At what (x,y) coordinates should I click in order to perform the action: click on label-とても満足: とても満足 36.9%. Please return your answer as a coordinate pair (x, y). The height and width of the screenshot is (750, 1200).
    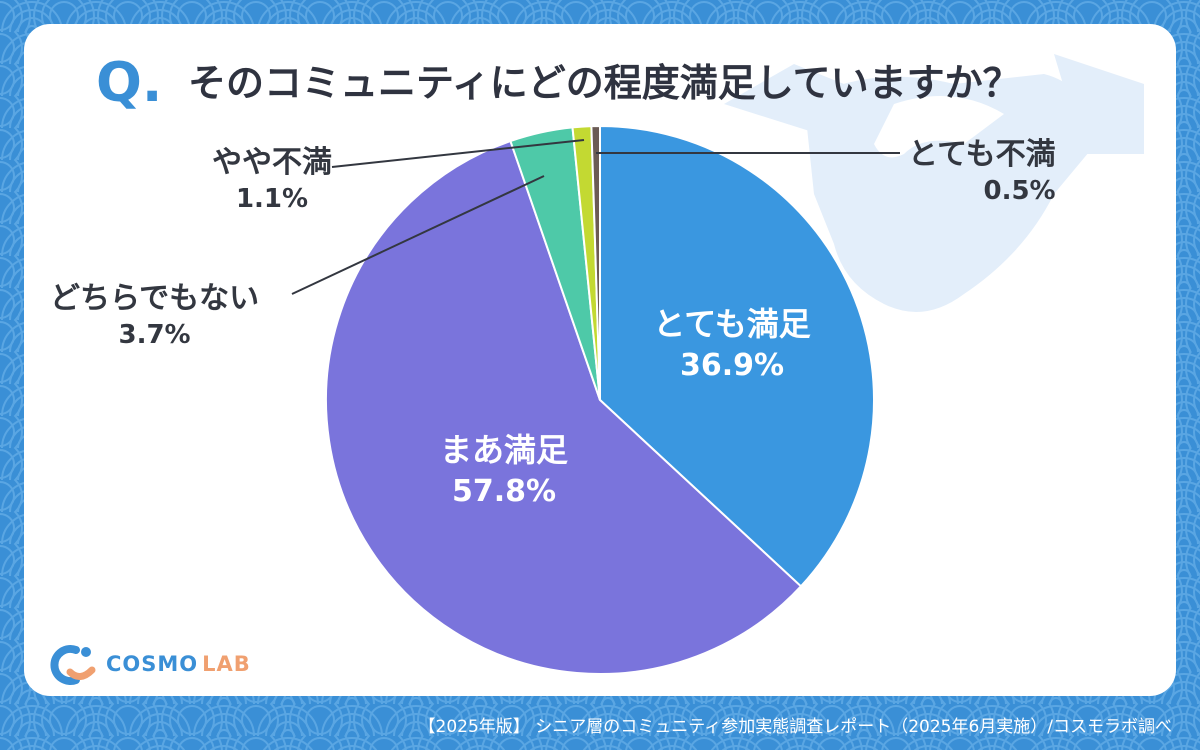
    Looking at the image, I should click on (732, 344).